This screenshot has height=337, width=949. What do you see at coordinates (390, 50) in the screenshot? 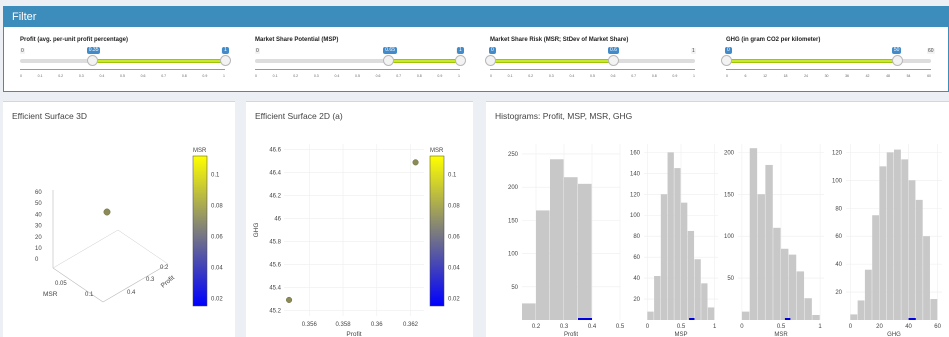
I see `slider-value-label: 0.65` at bounding box center [390, 50].